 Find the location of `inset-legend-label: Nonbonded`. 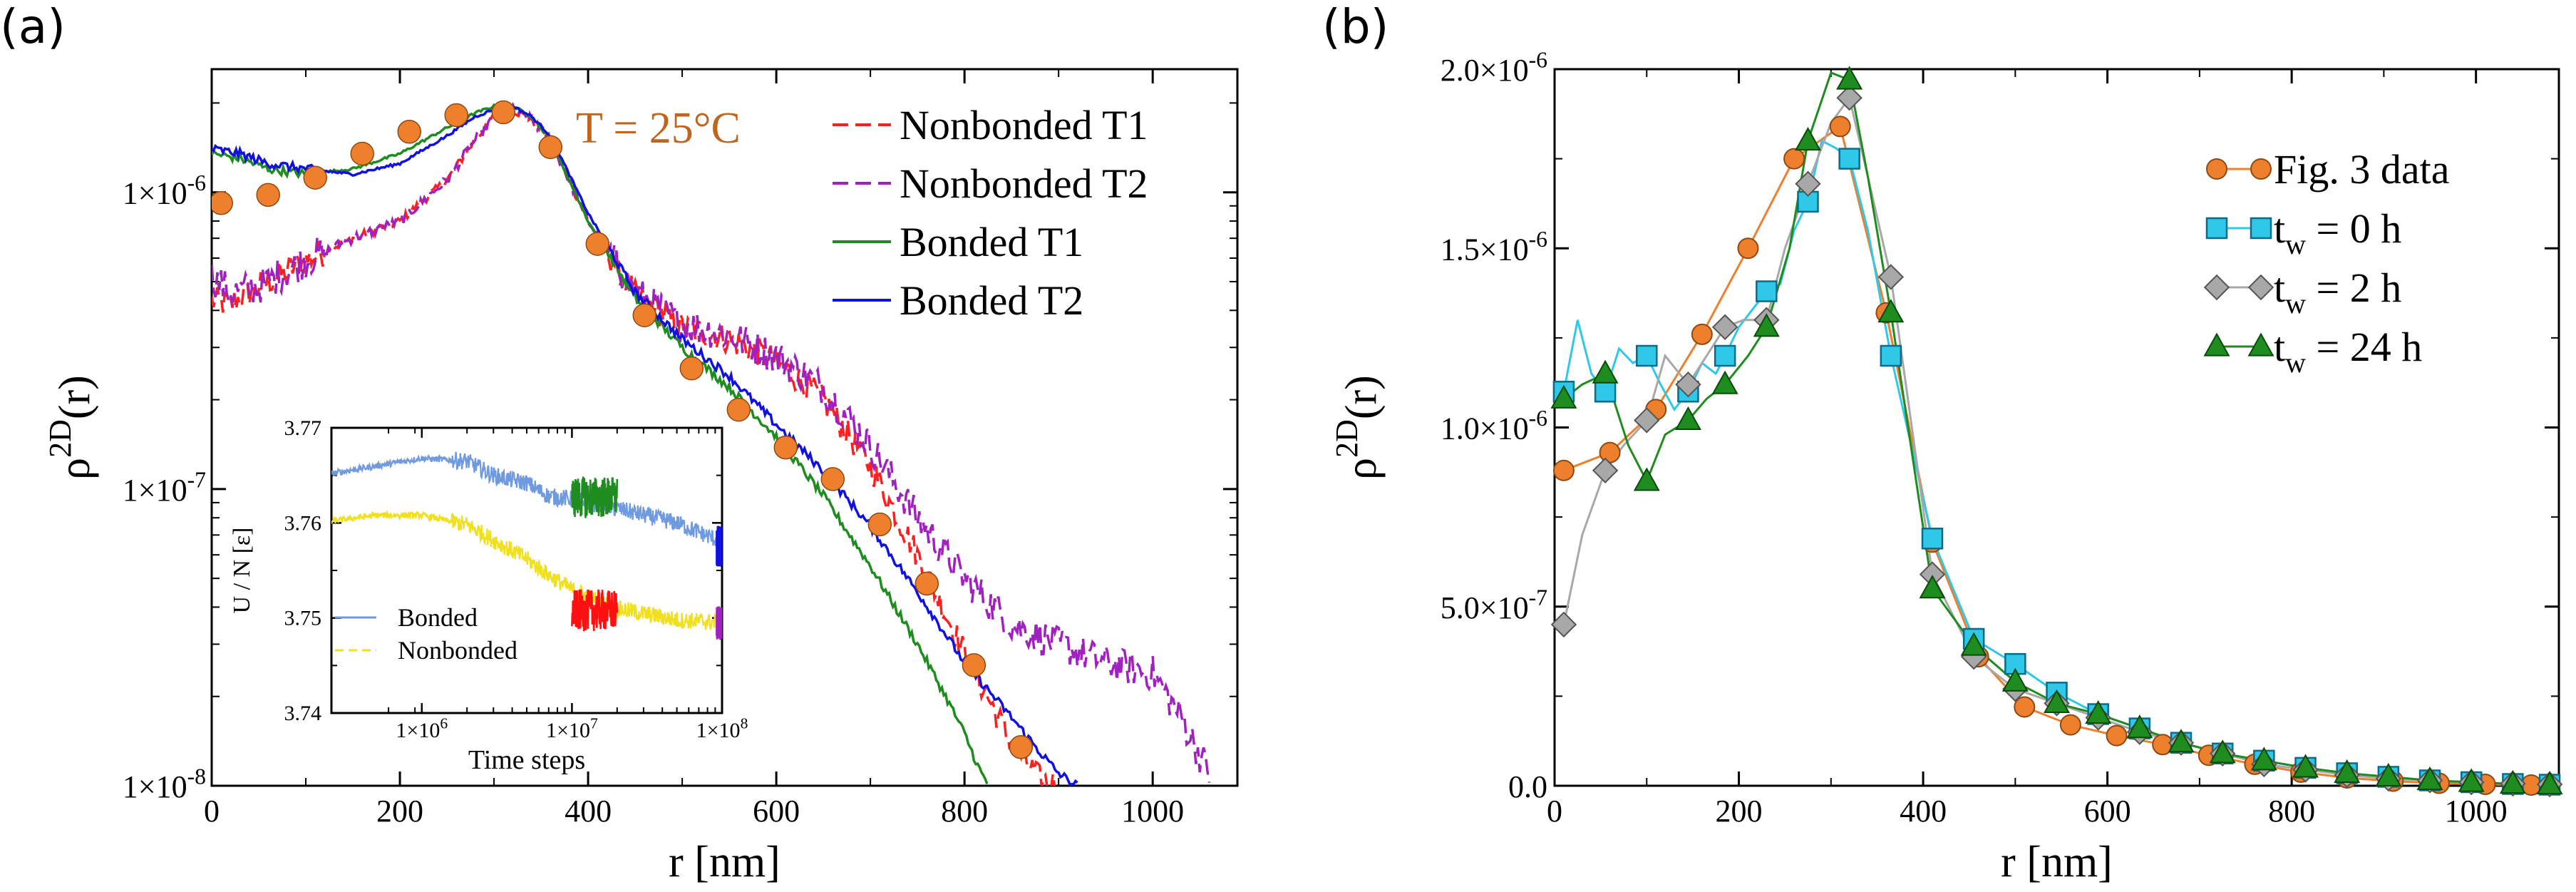

inset-legend-label: Nonbonded is located at coordinates (457, 650).